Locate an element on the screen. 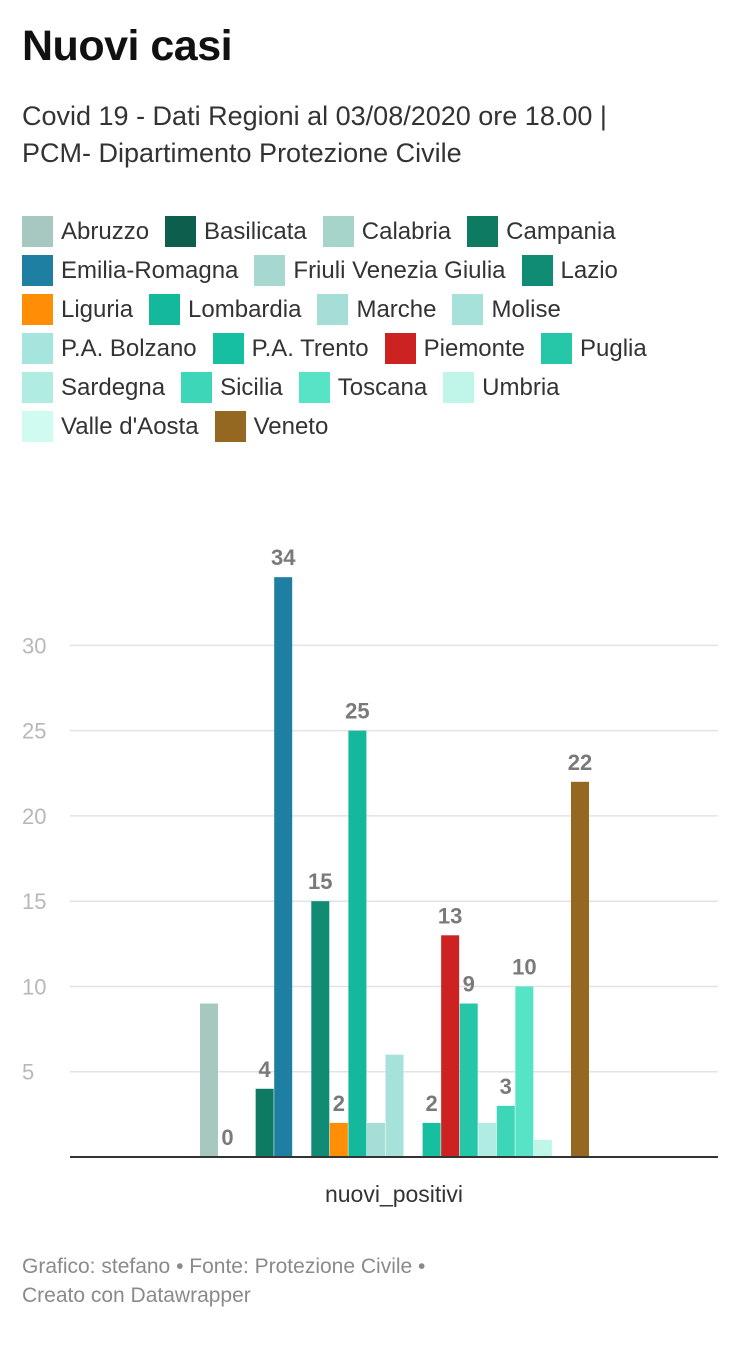  legend-item: Lazio is located at coordinates (569, 270).